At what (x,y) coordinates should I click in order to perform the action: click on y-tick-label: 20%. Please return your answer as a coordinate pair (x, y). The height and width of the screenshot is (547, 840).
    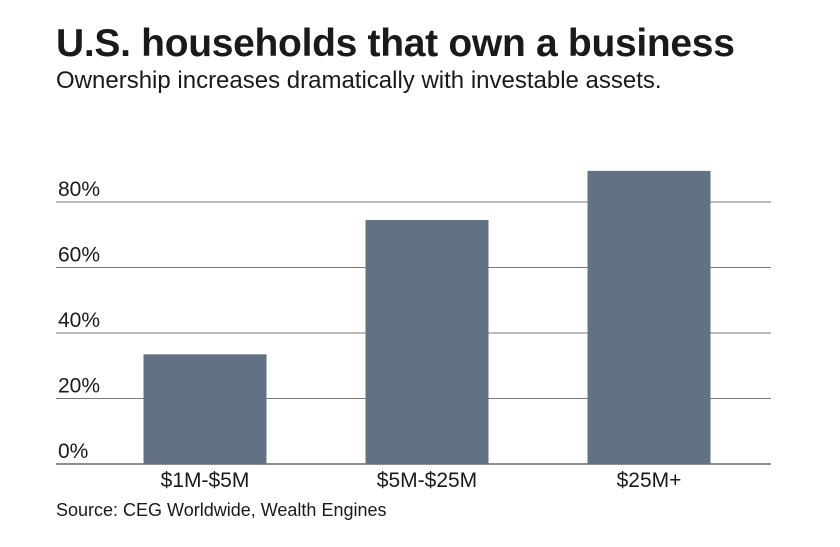
    Looking at the image, I should click on (79, 386).